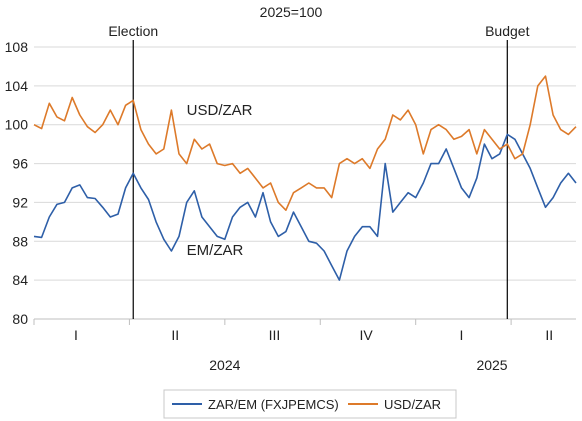  I want to click on inline-series-label: USD/ZAR, so click(220, 110).